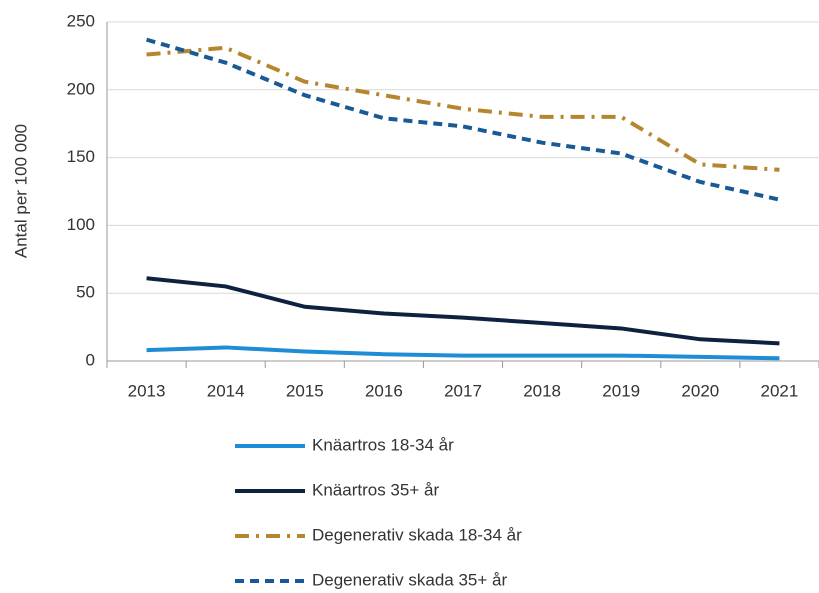  Describe the element at coordinates (417, 534) in the screenshot. I see `legend-label: Degenerativ skada 18-34 år` at that location.